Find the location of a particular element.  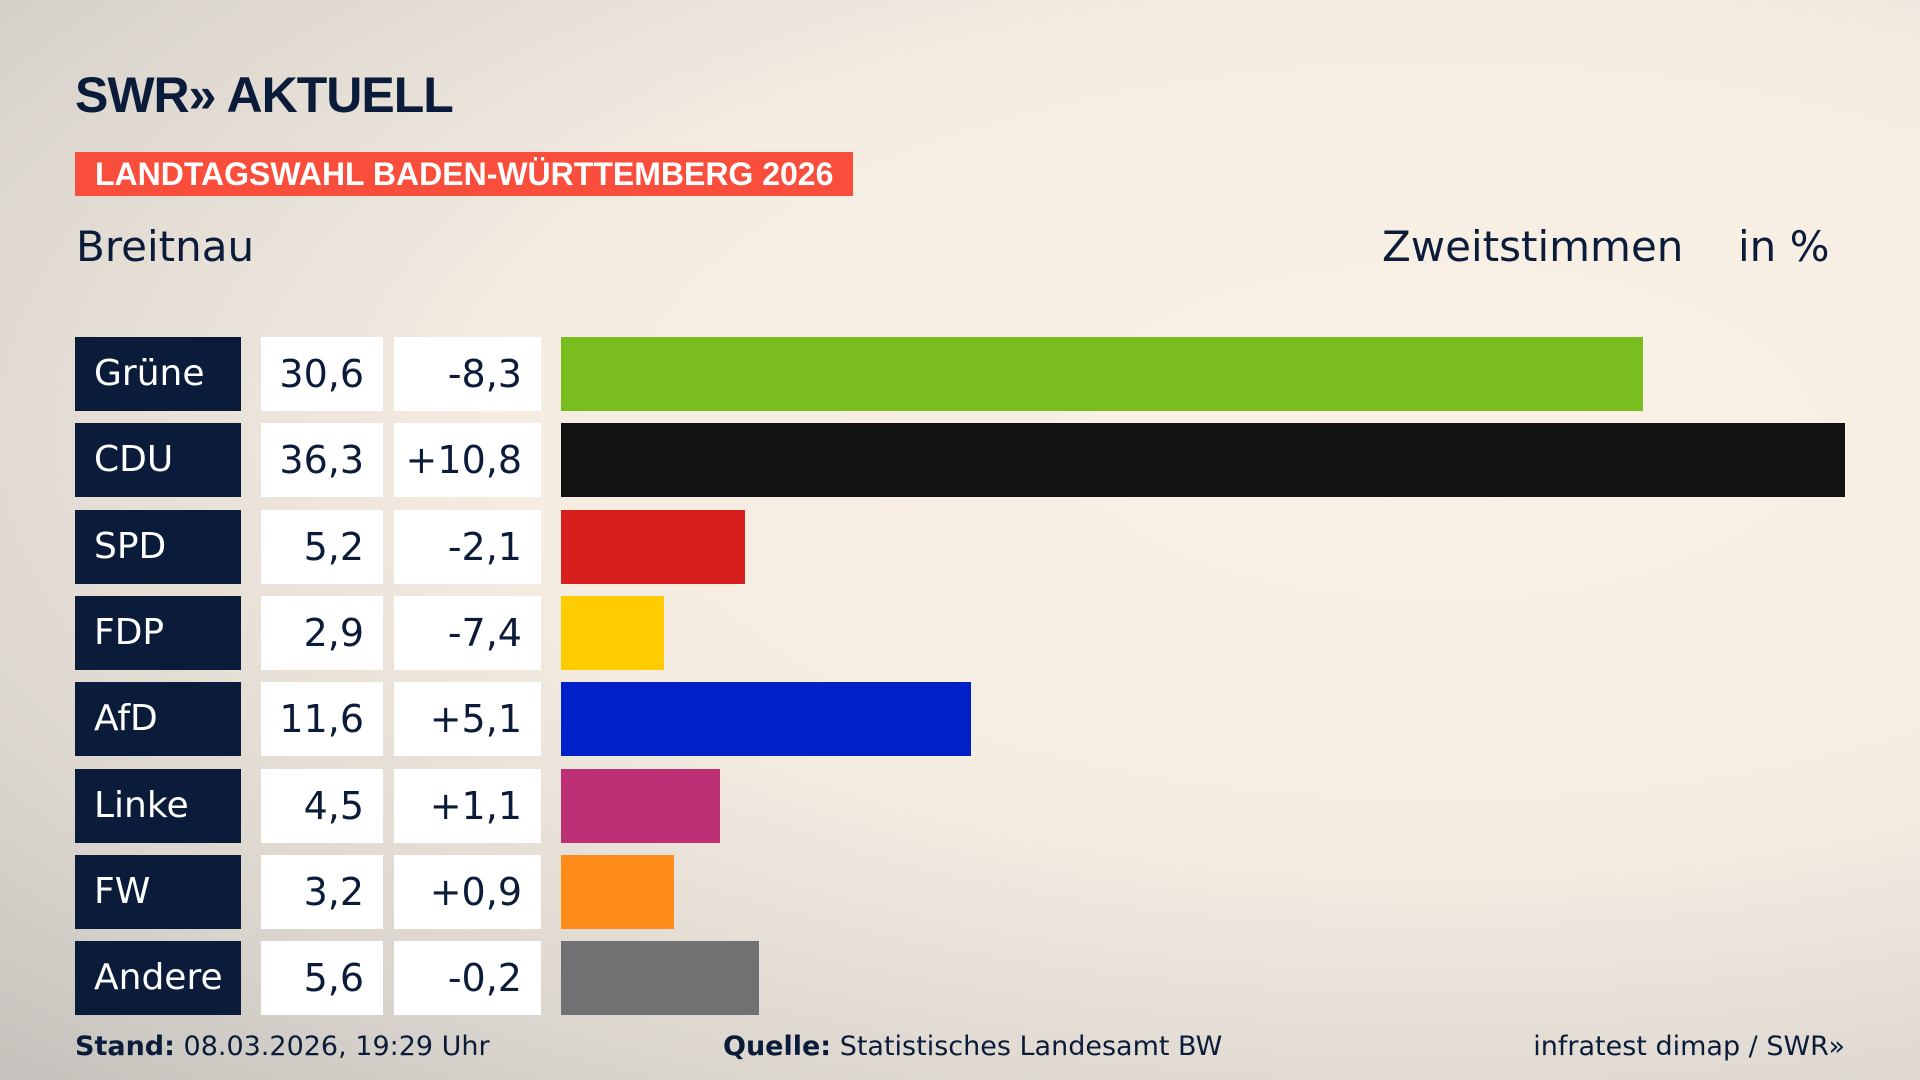

diff-label: +5,1 is located at coordinates (467, 719).